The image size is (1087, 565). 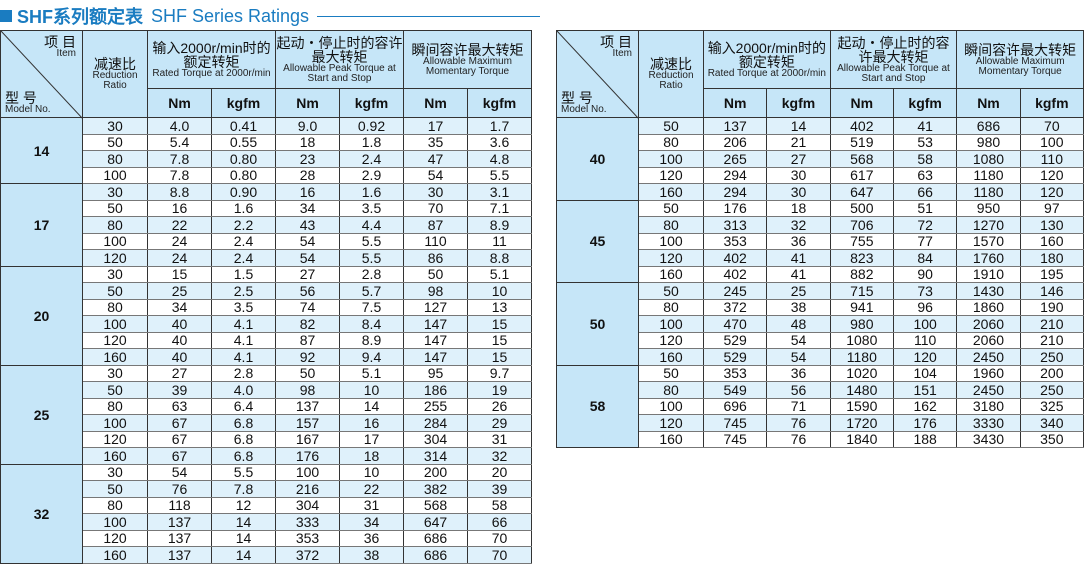 I want to click on value-cell: 353, so click(x=307, y=538).